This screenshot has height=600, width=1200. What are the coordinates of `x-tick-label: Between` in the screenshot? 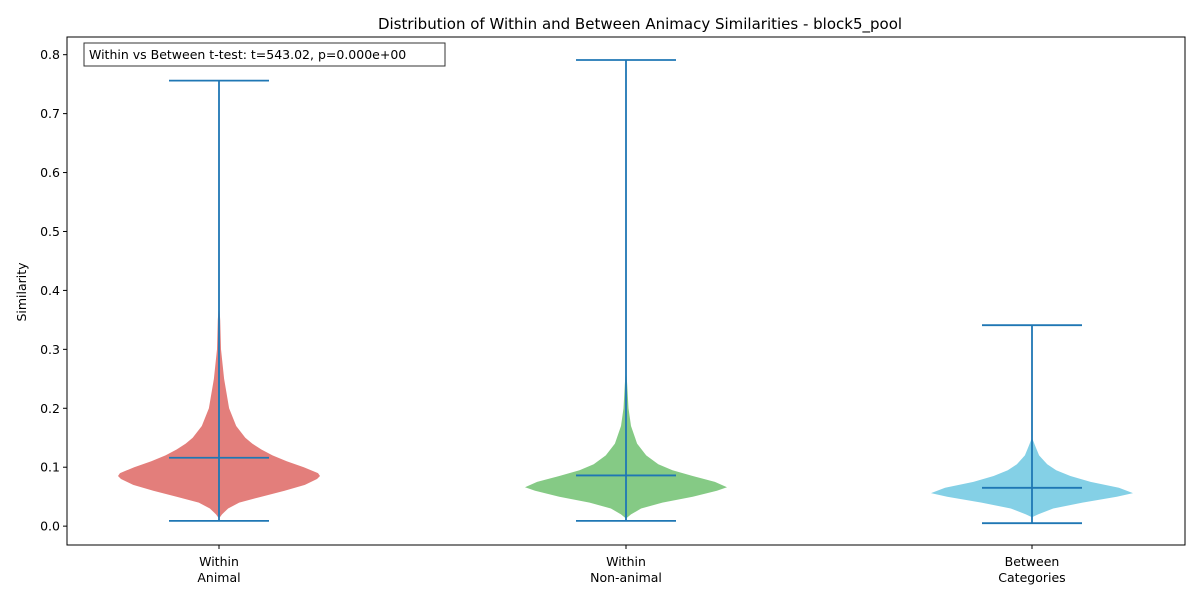 It's located at (1032, 561).